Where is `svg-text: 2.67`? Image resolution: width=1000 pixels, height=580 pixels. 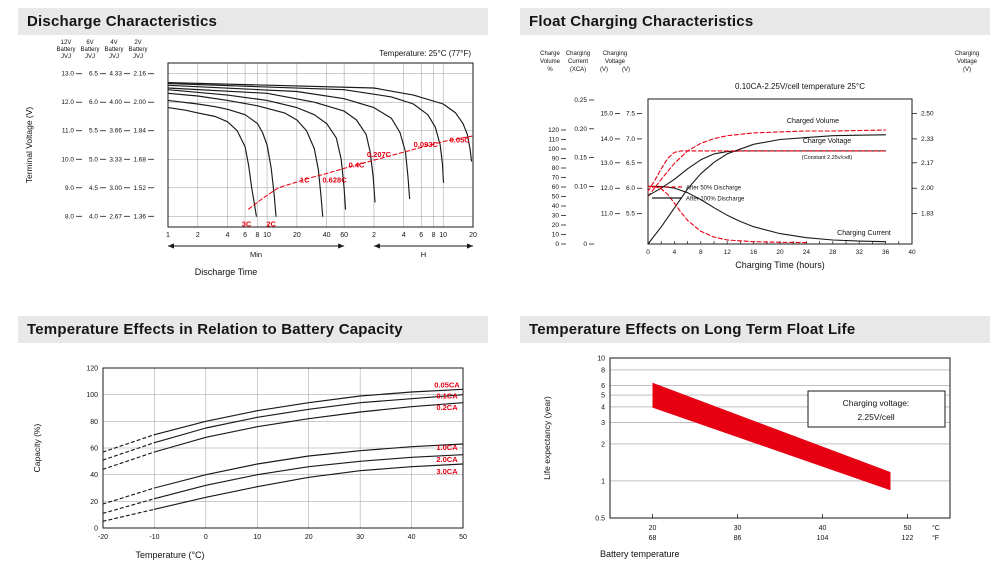 svg-text: 2.67 is located at coordinates (115, 216).